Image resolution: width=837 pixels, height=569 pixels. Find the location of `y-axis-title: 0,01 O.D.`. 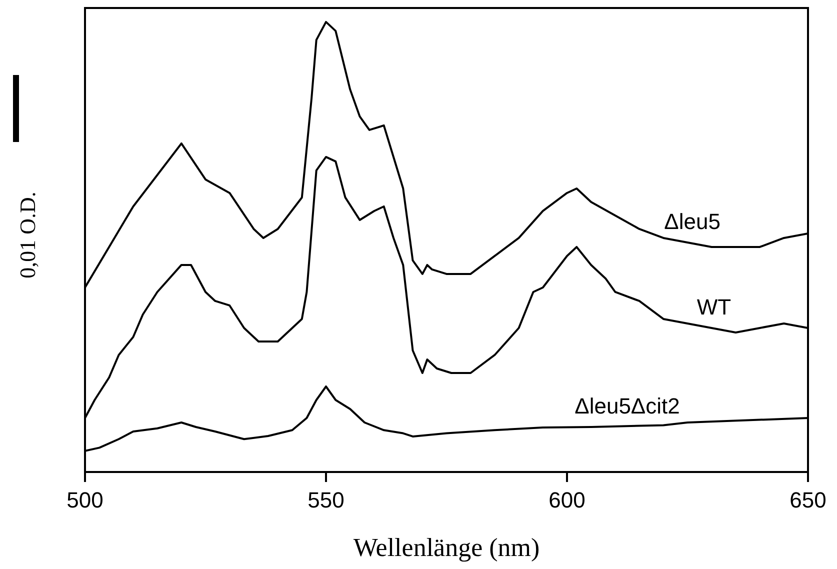

y-axis-title: 0,01 O.D. is located at coordinates (28, 235).